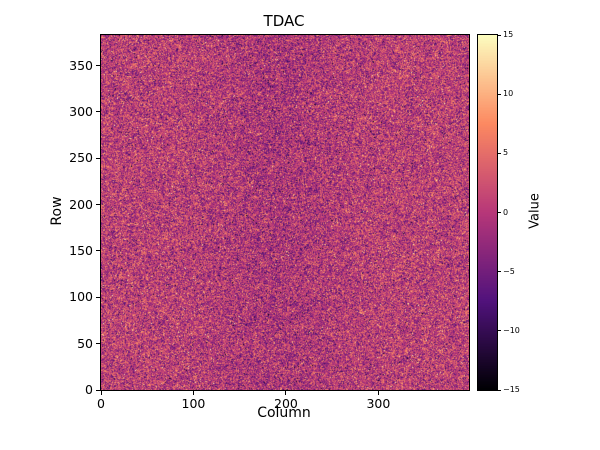 This screenshot has height=450, width=600. What do you see at coordinates (101, 403) in the screenshot?
I see `x-tick-label: 0` at bounding box center [101, 403].